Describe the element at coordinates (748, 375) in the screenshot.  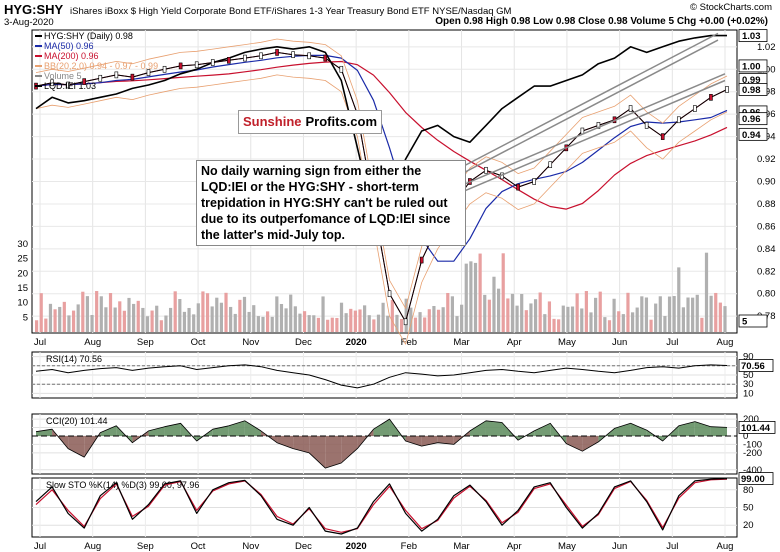
I see `rsi-y-tick-label: 50` at that location.